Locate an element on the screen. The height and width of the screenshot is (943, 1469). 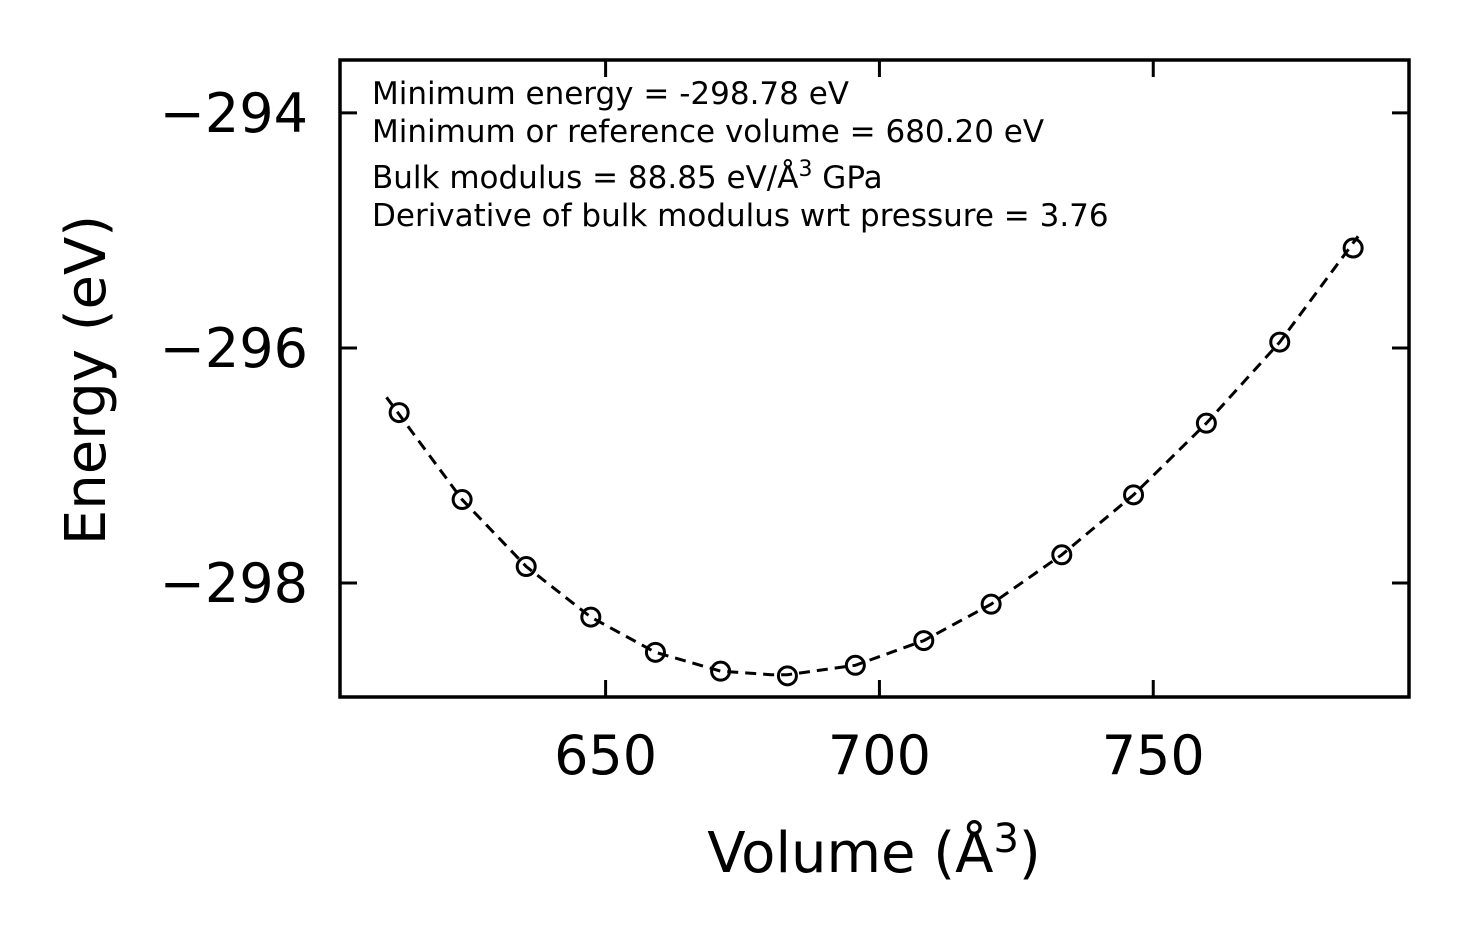
y-tick-label: −298 is located at coordinates (234, 583).